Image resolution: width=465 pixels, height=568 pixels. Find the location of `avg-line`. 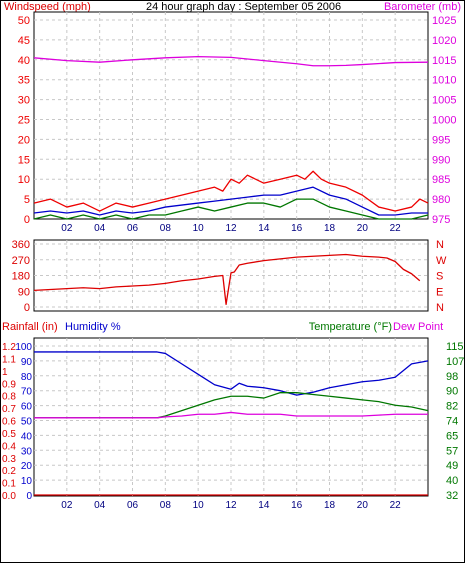

avg-line is located at coordinates (230, 201).